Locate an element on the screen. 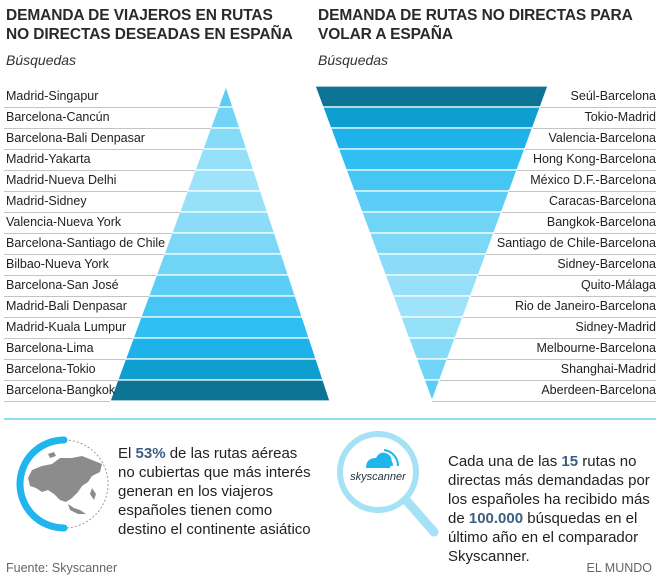 The height and width of the screenshot is (581, 660). route-label: Valencia-Barcelona is located at coordinates (602, 138).